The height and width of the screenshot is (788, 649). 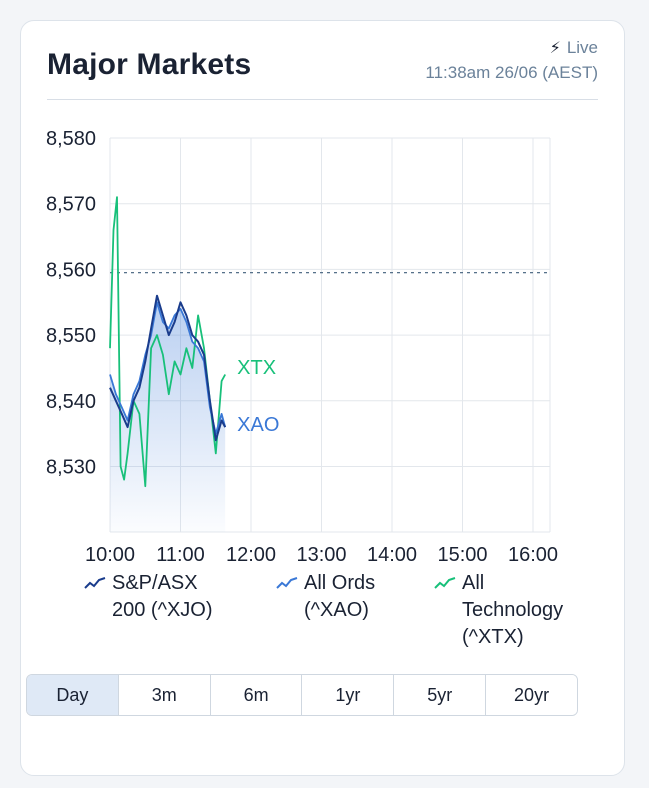 I want to click on series-line-xjo, so click(x=168, y=368).